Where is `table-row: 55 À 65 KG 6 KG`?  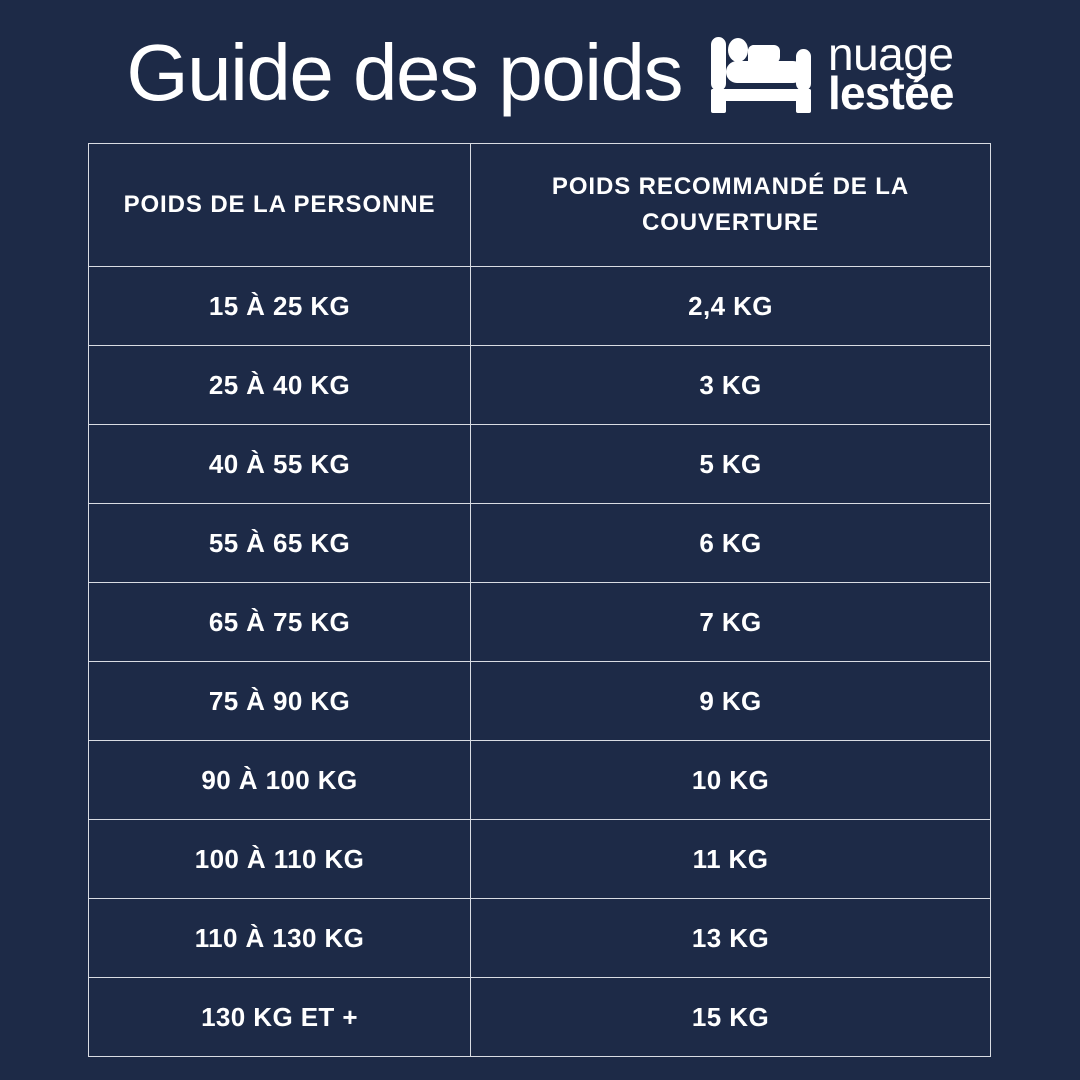 table-row: 55 À 65 KG 6 KG is located at coordinates (539, 543).